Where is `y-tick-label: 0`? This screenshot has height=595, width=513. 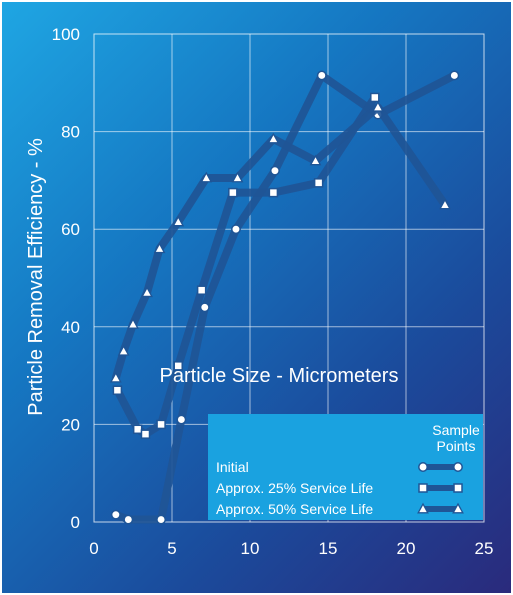
y-tick-label: 0 is located at coordinates (75, 522).